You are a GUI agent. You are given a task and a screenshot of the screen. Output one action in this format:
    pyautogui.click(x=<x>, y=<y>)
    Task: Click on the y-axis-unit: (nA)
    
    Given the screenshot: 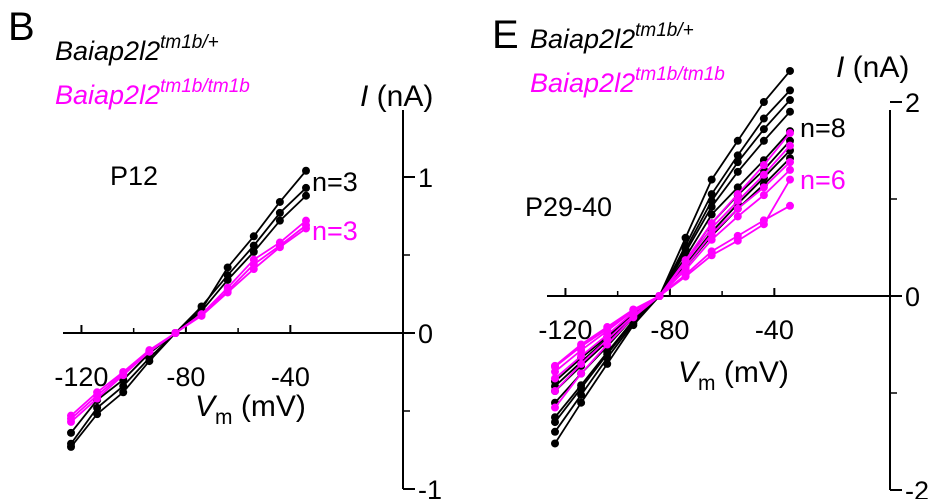 What is the action you would take?
    pyautogui.click(x=400, y=96)
    